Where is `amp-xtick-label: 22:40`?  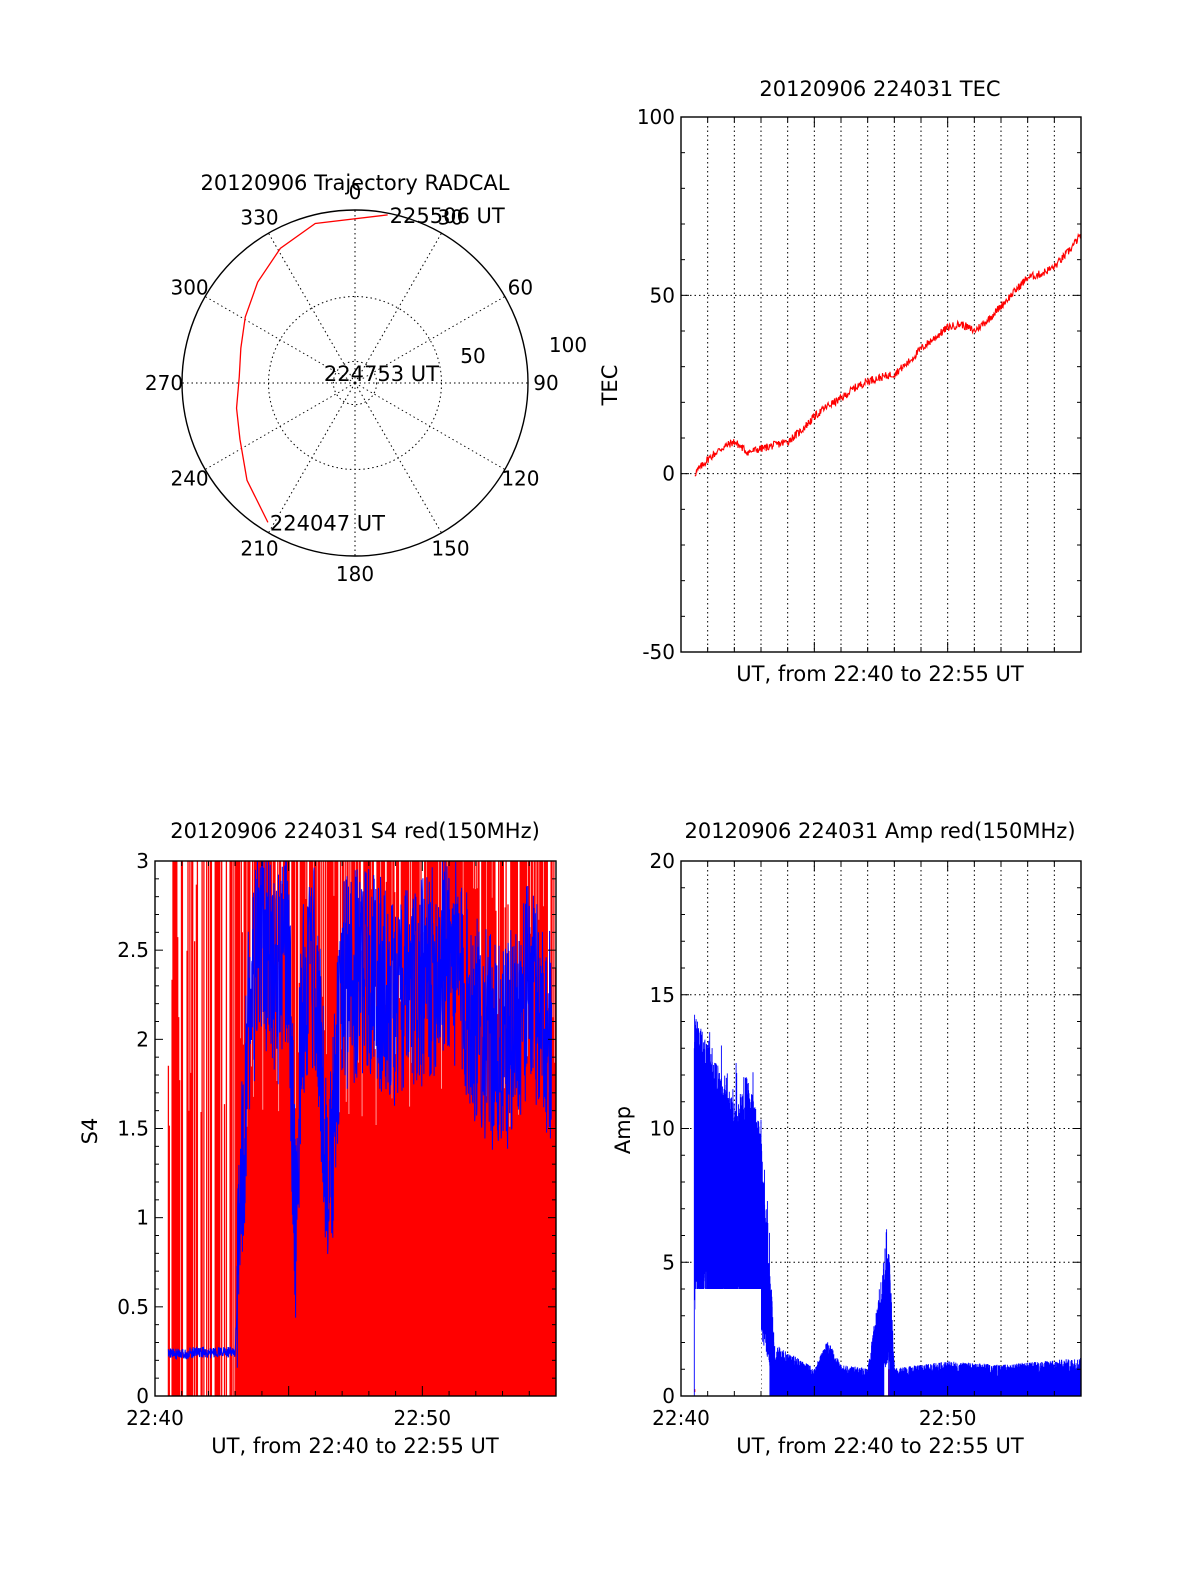 amp-xtick-label: 22:40 is located at coordinates (681, 1418).